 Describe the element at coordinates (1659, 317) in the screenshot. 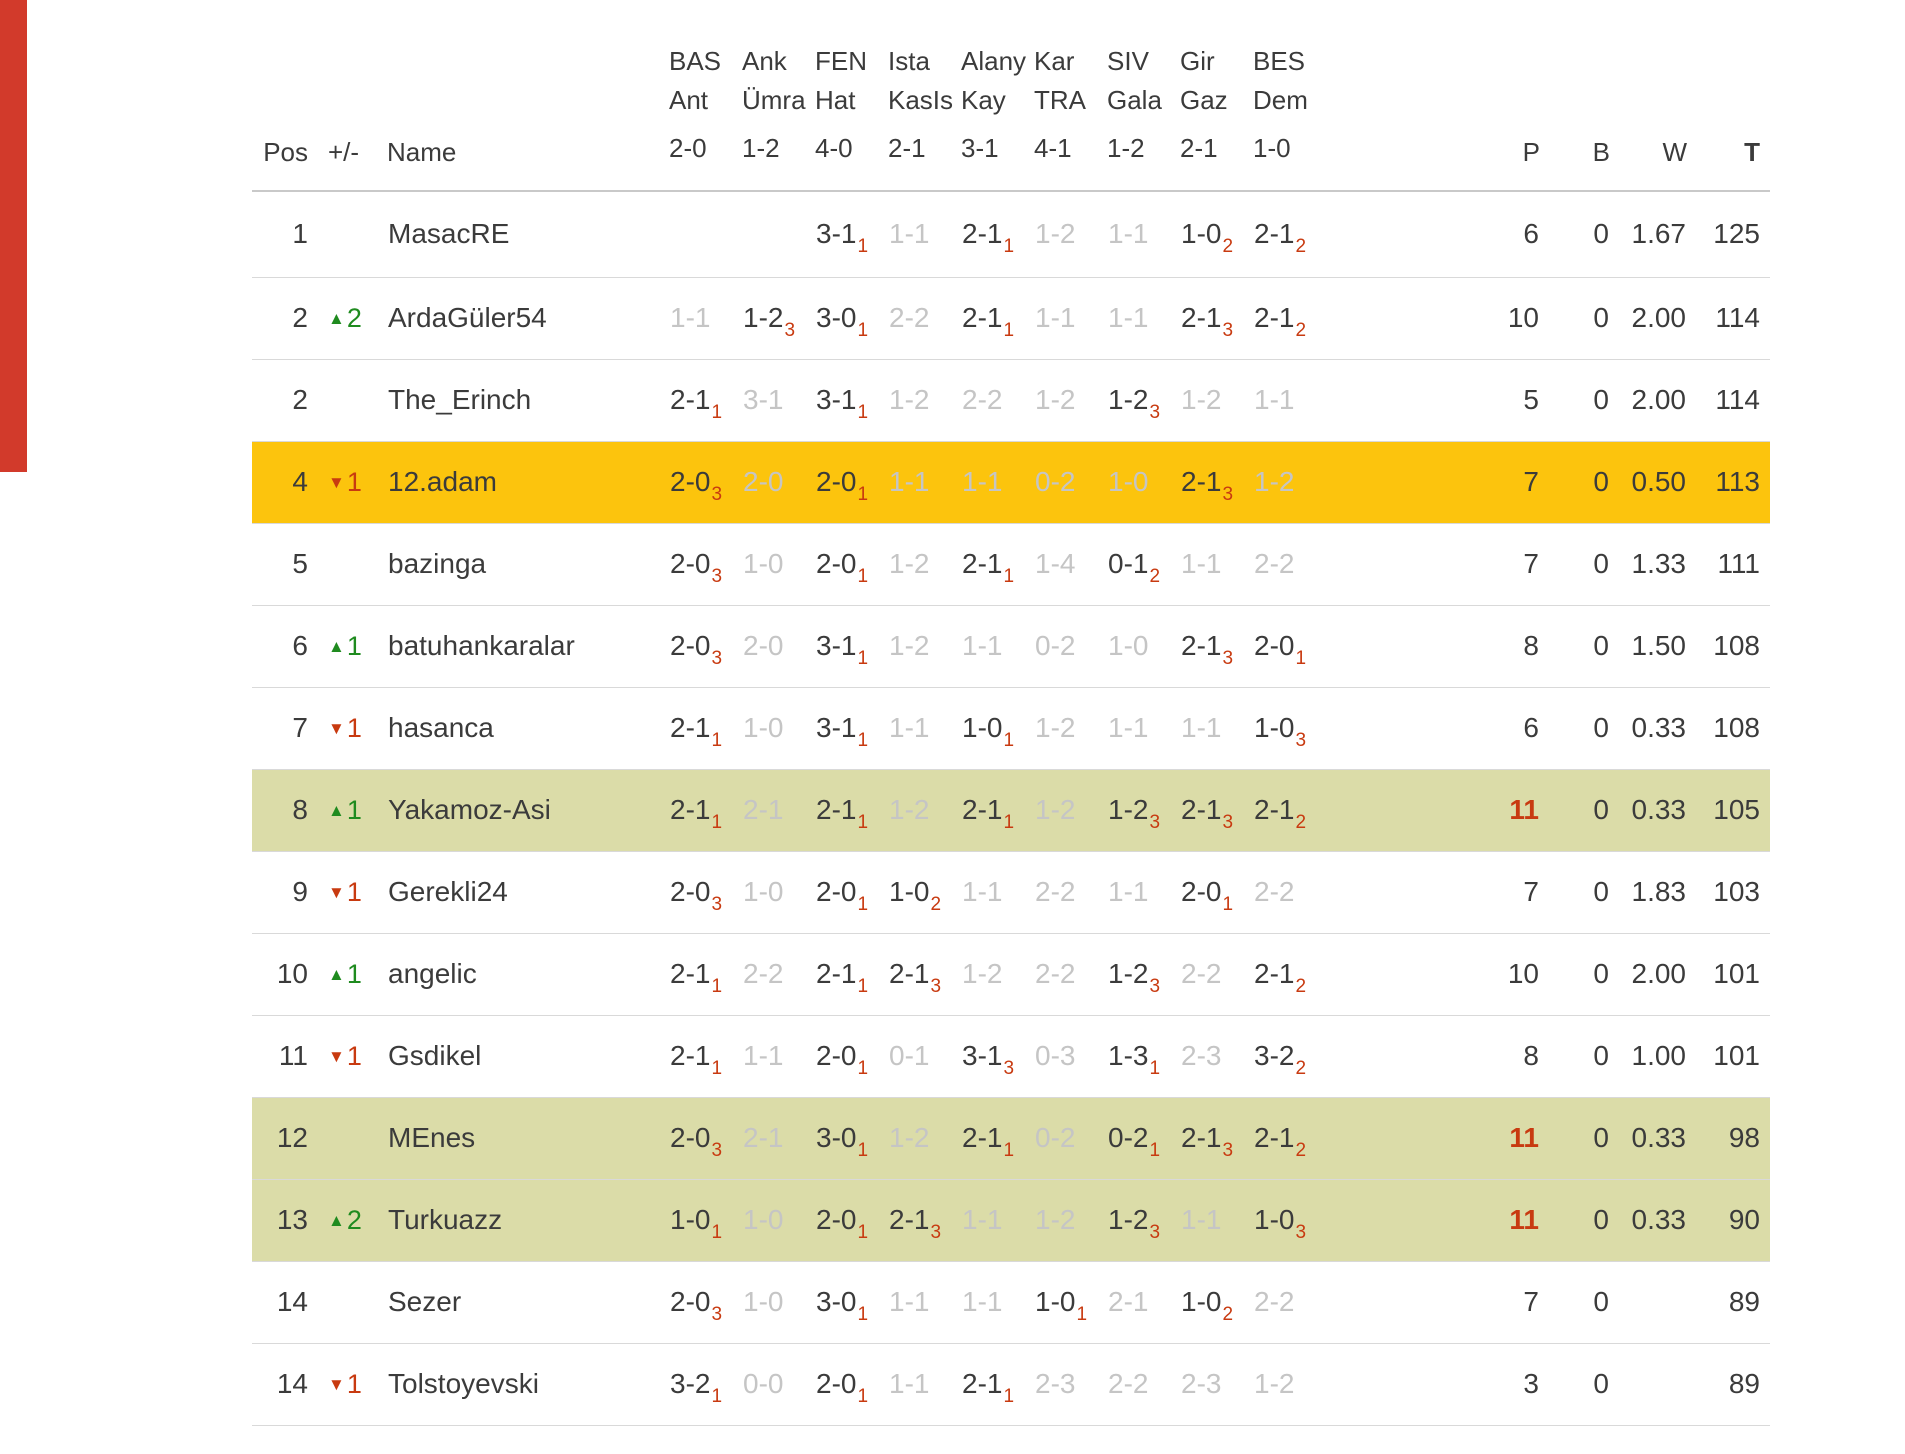

I see `w-cell: 2.00` at that location.